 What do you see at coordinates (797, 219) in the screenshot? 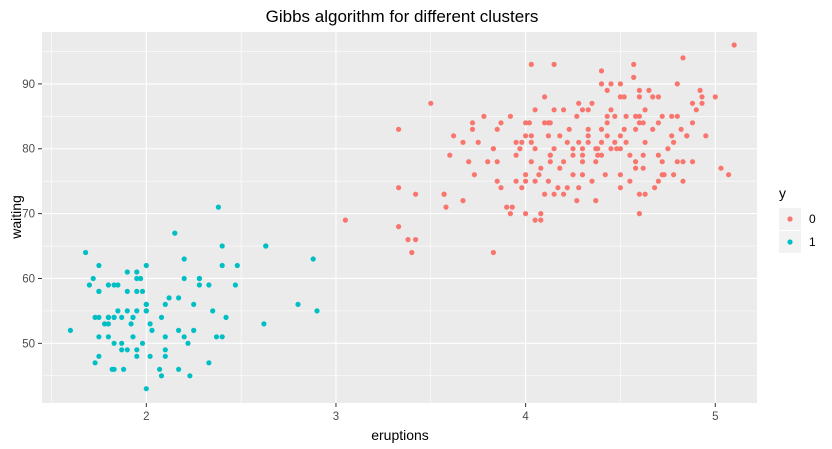
I see `legend: y 0 1` at bounding box center [797, 219].